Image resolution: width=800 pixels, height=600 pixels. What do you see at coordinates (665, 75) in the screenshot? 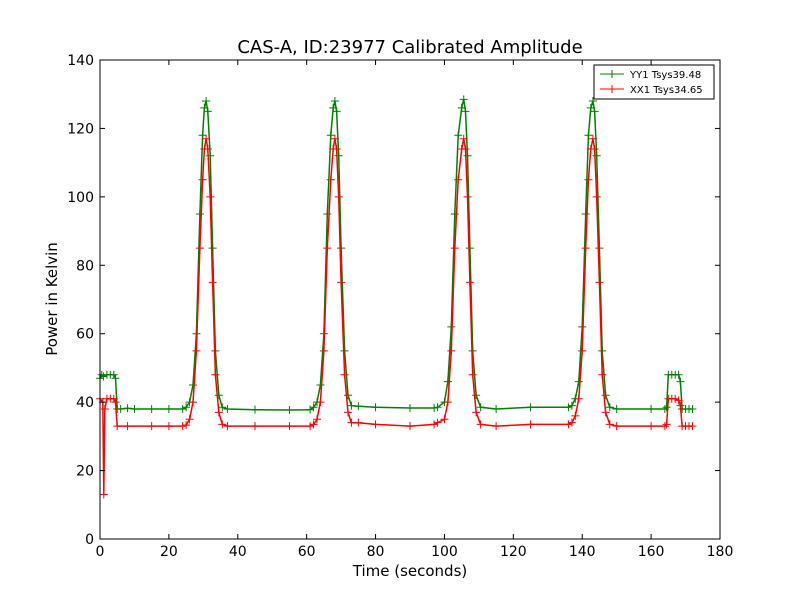
I see `legend-label: YY1 Tsys39.48` at bounding box center [665, 75].